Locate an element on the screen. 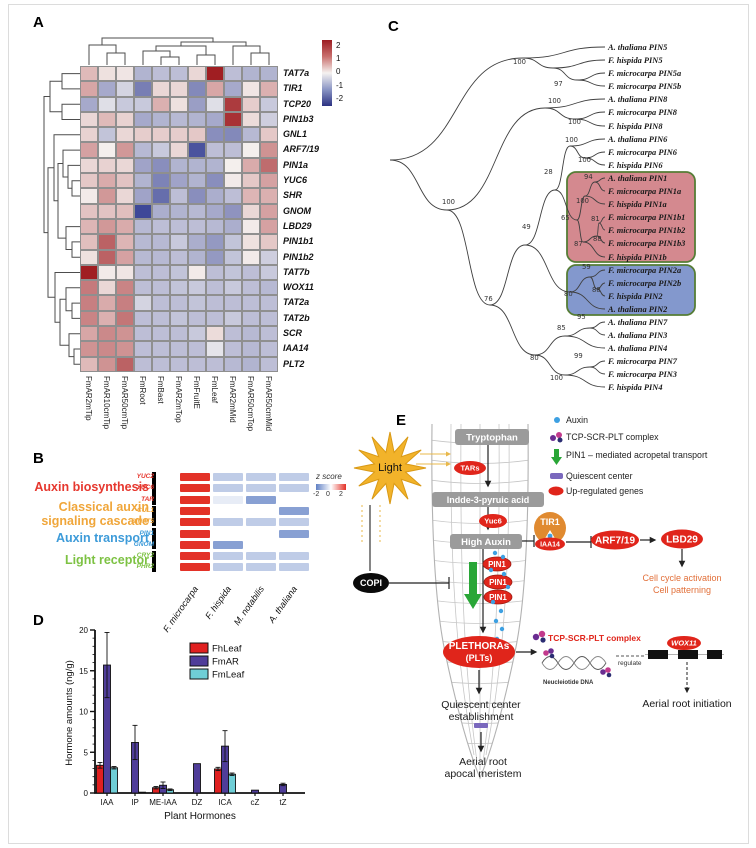  heatmap-cell-YUC6-FmAR50cmTip is located at coordinates (125, 181).